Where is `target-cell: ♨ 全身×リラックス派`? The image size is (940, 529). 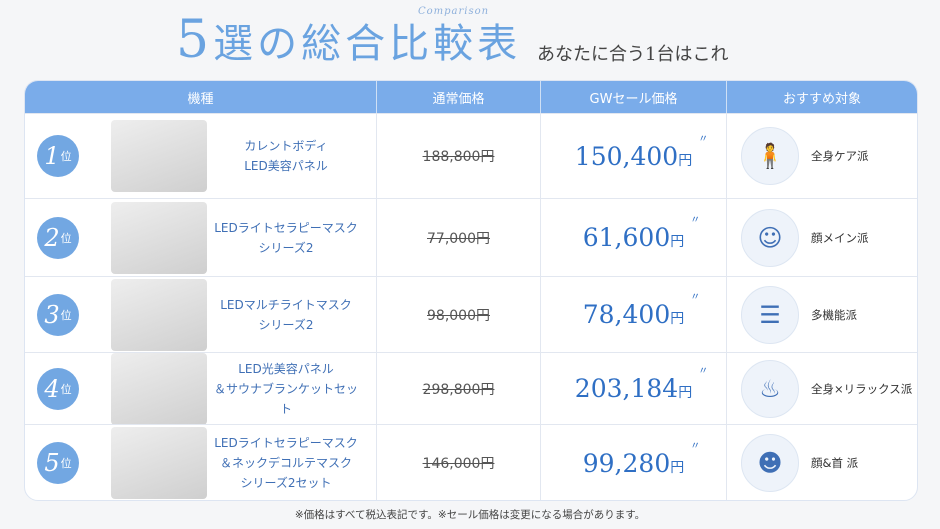 target-cell: ♨ 全身×リラックス派 is located at coordinates (822, 388).